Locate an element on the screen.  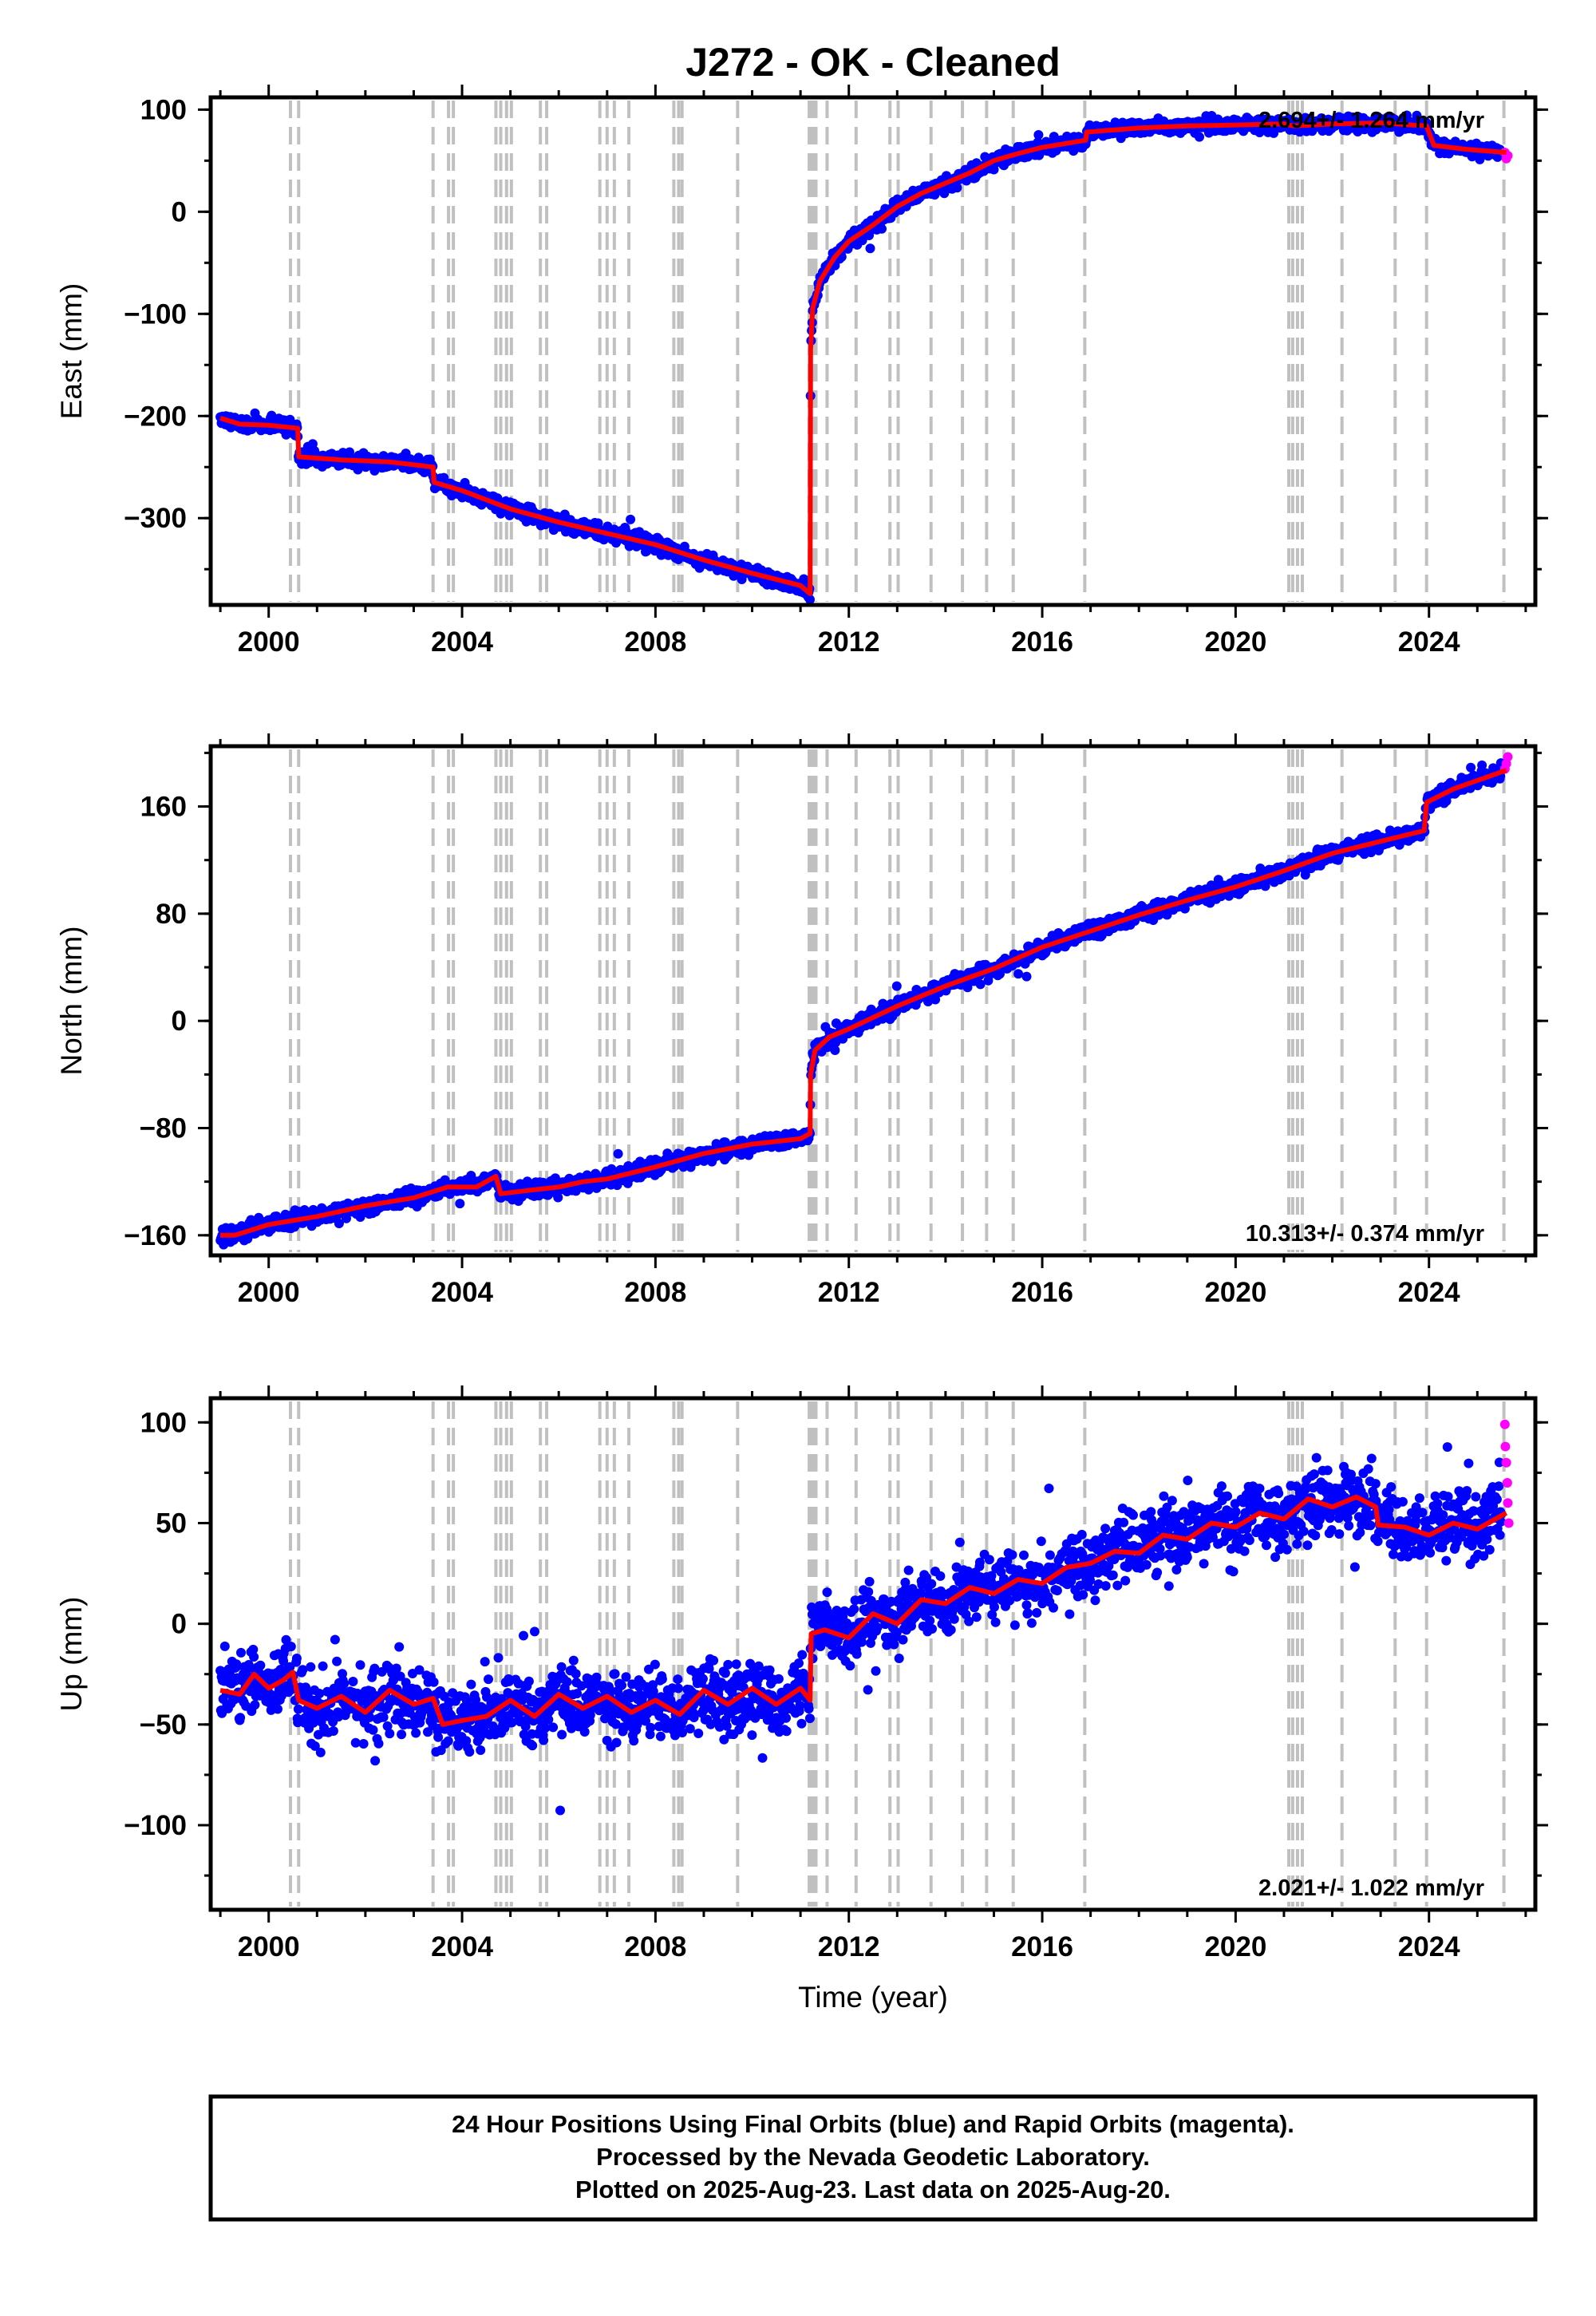
y-axis-label: North (mm) is located at coordinates (71, 1001).